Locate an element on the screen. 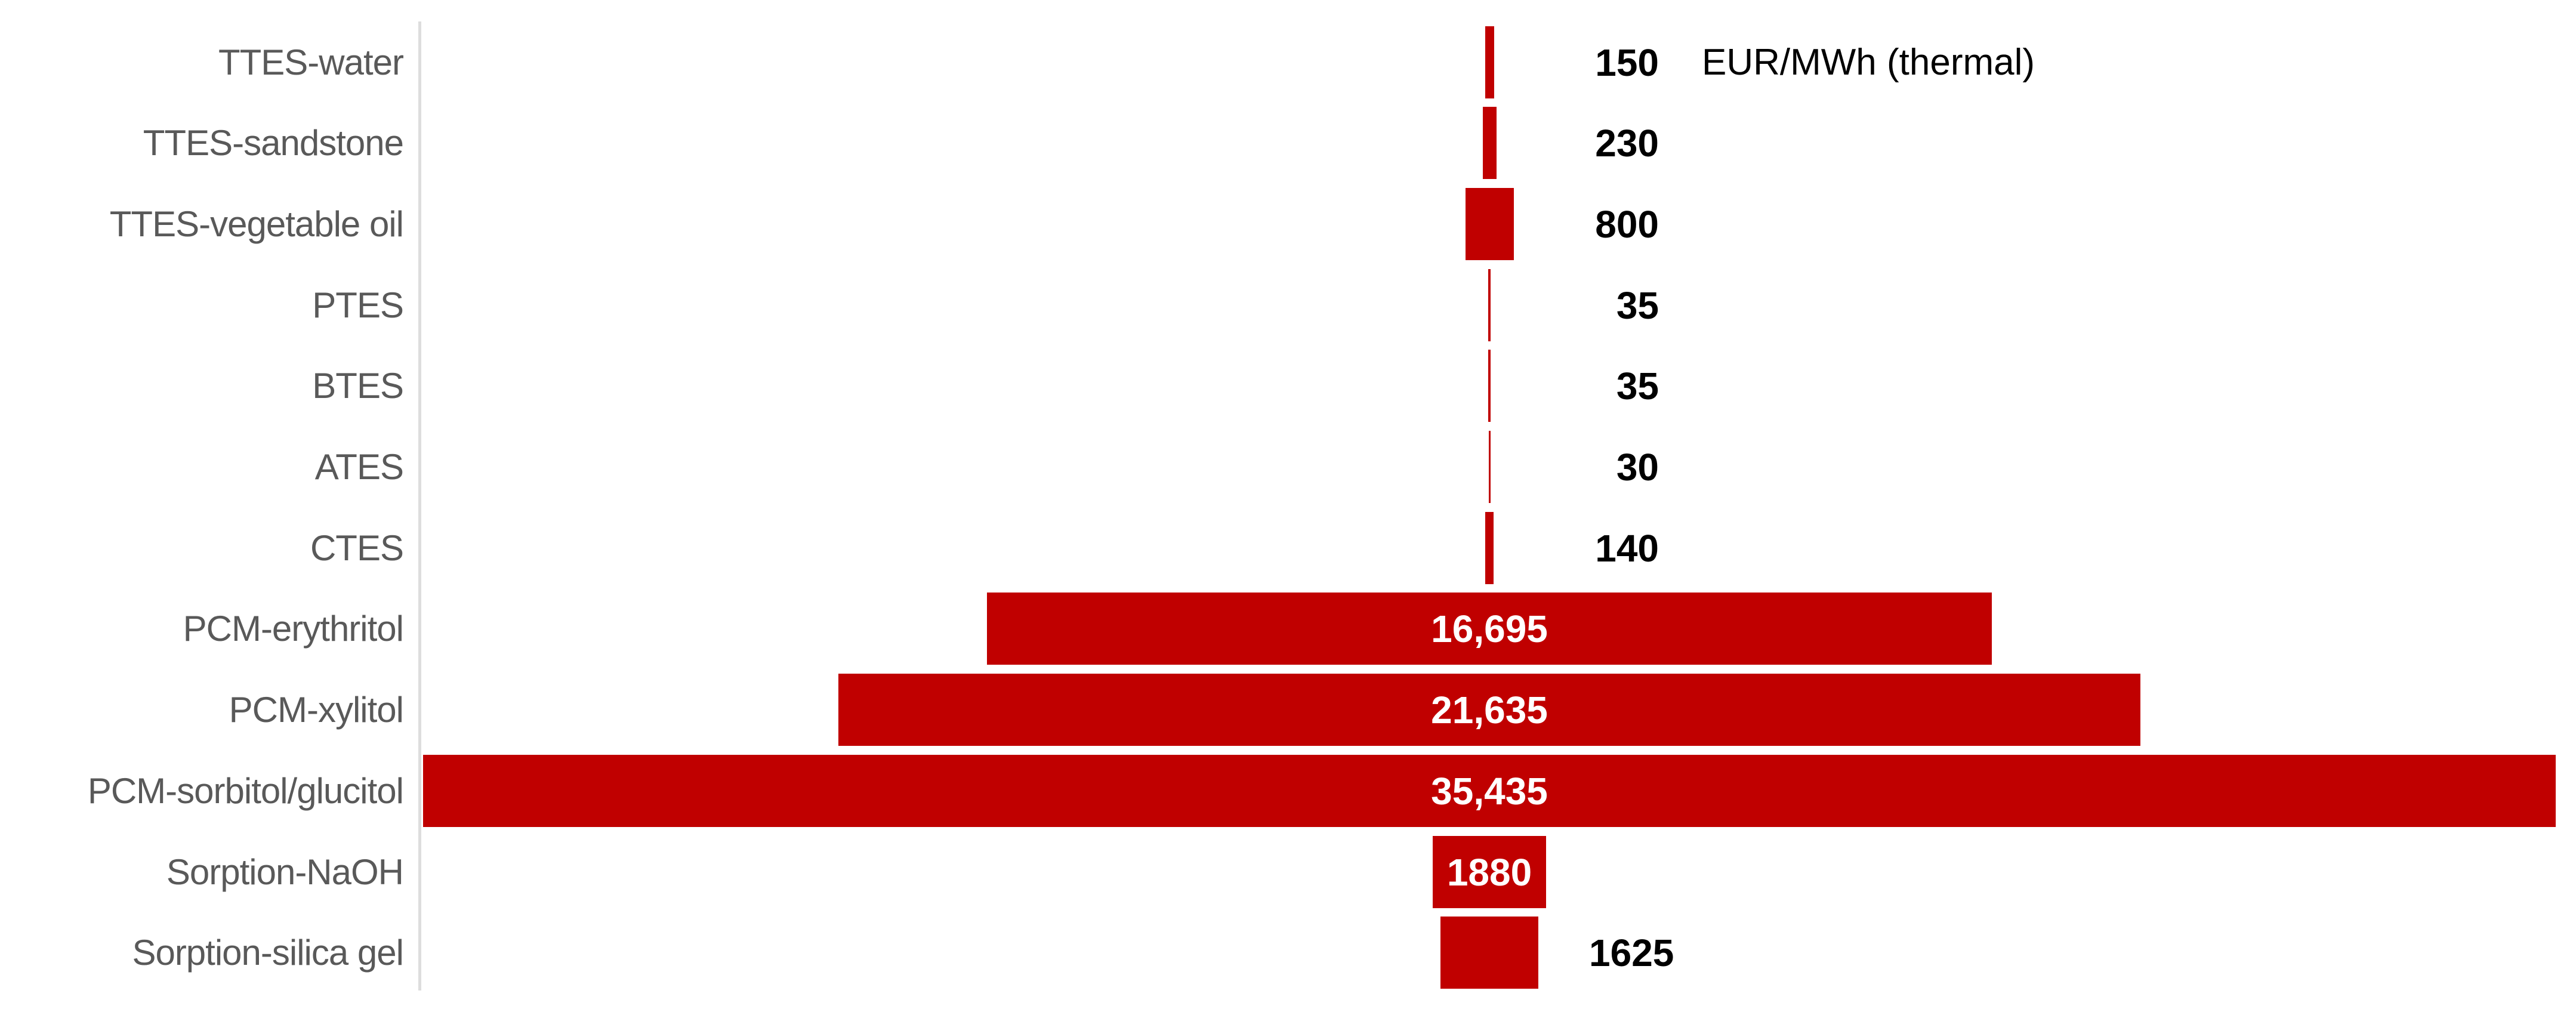 The width and height of the screenshot is (2576, 1009). value-label: 16,695 is located at coordinates (1489, 628).